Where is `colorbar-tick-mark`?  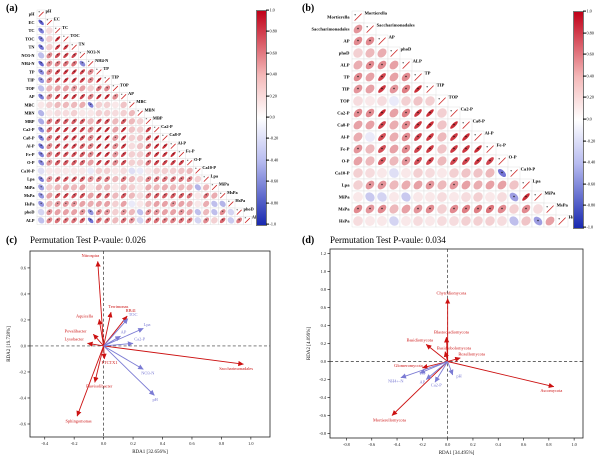
colorbar-tick-mark is located at coordinates (584, 205).